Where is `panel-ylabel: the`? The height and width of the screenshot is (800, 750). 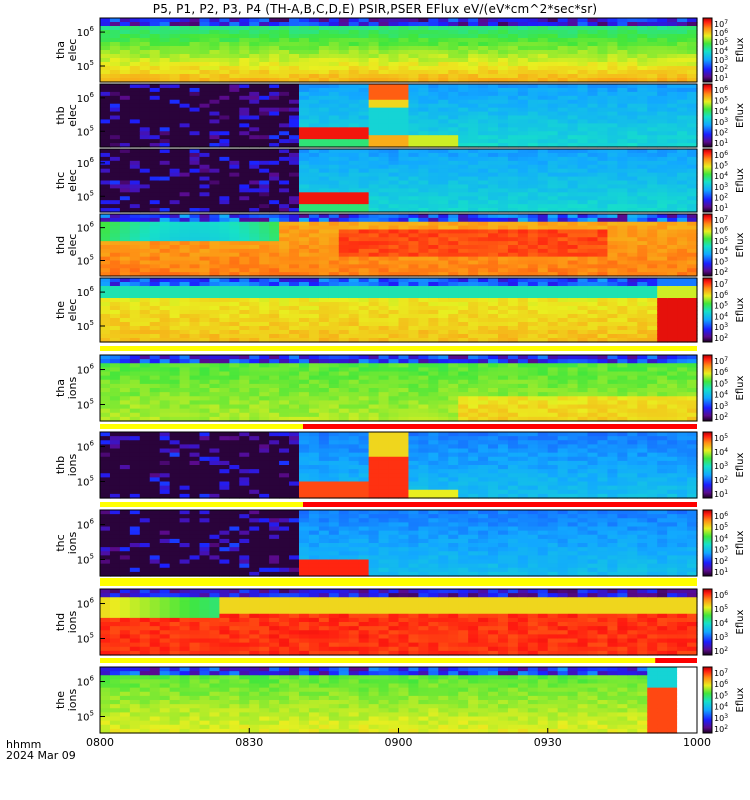
panel-ylabel: the is located at coordinates (60, 310).